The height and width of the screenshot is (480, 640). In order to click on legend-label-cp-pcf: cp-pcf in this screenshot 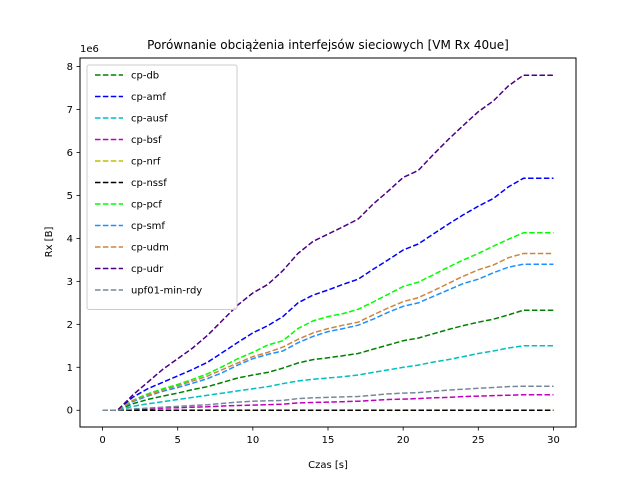, I will do `click(146, 205)`.